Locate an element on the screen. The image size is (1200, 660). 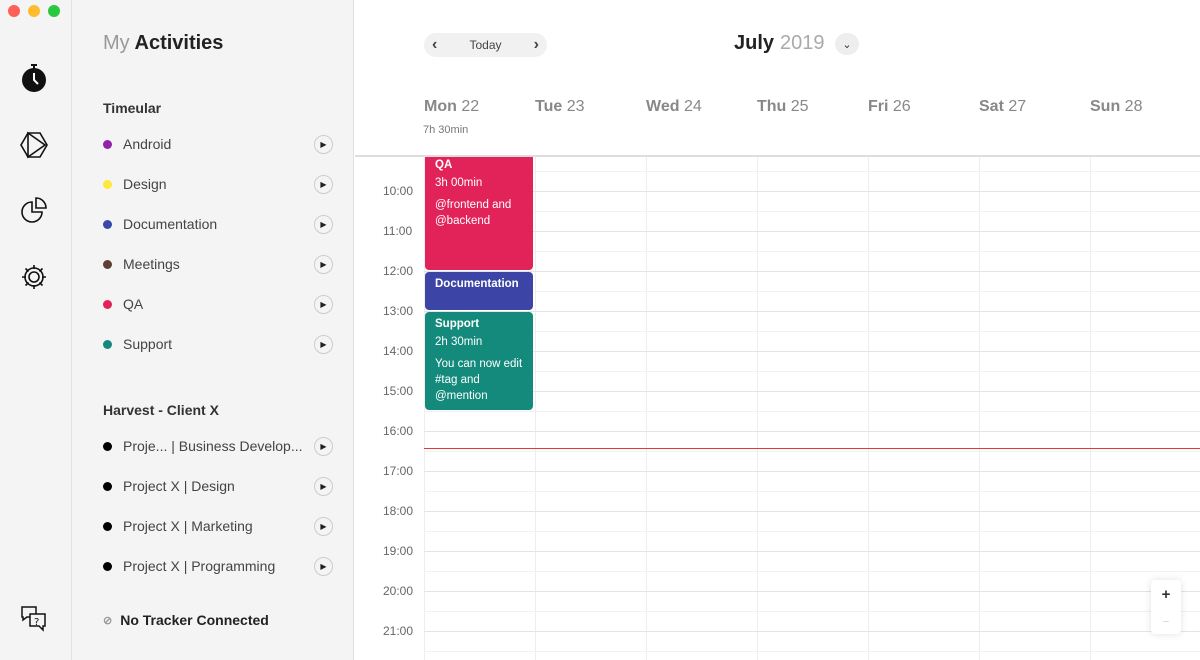
maximize-window-button is located at coordinates (54, 11).